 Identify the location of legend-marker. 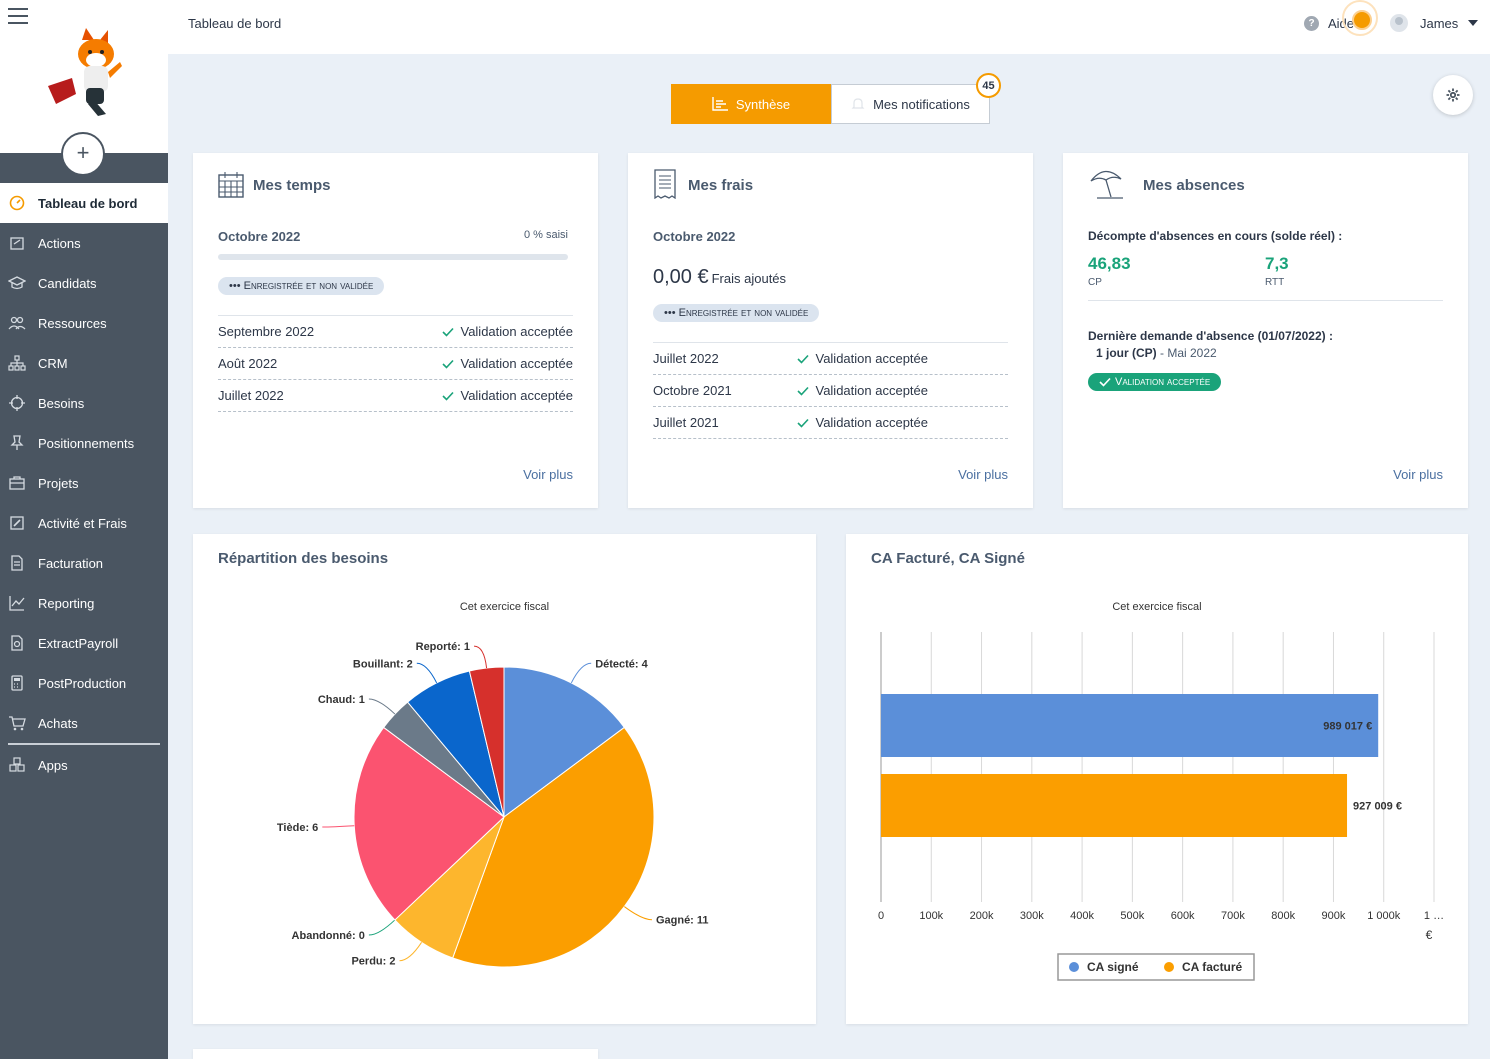
(1169, 967).